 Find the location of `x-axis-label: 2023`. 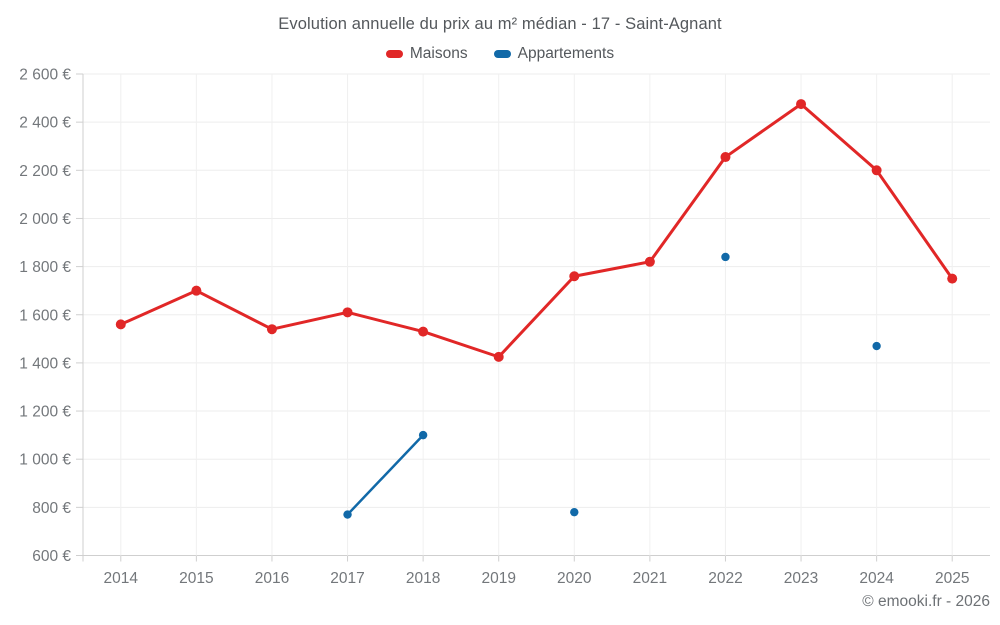

x-axis-label: 2023 is located at coordinates (801, 578).